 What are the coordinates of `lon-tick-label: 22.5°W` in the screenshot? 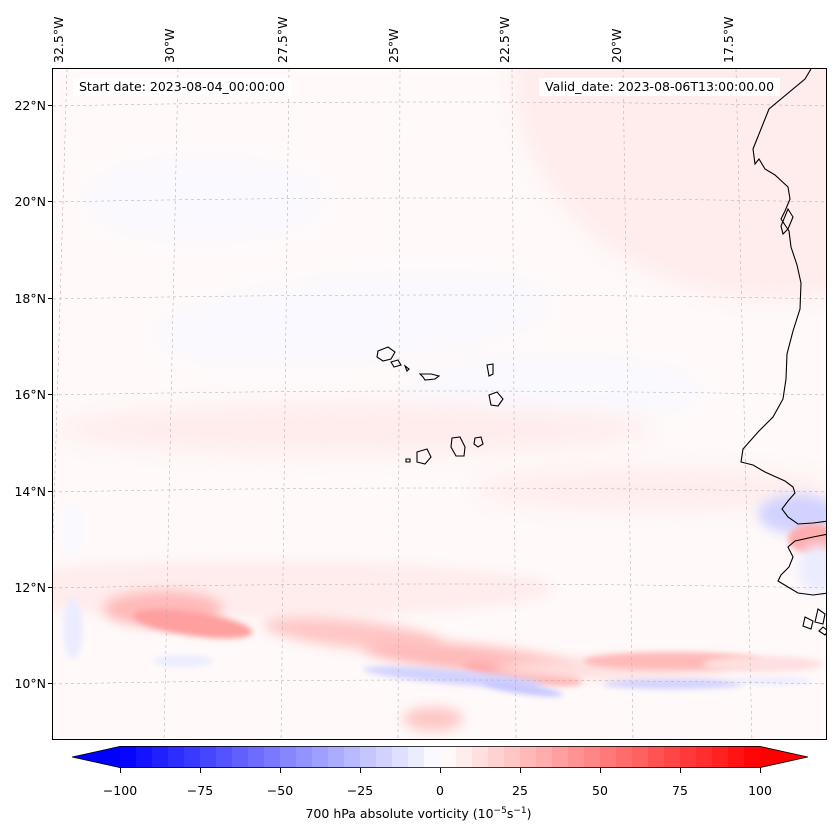 It's located at (504, 39).